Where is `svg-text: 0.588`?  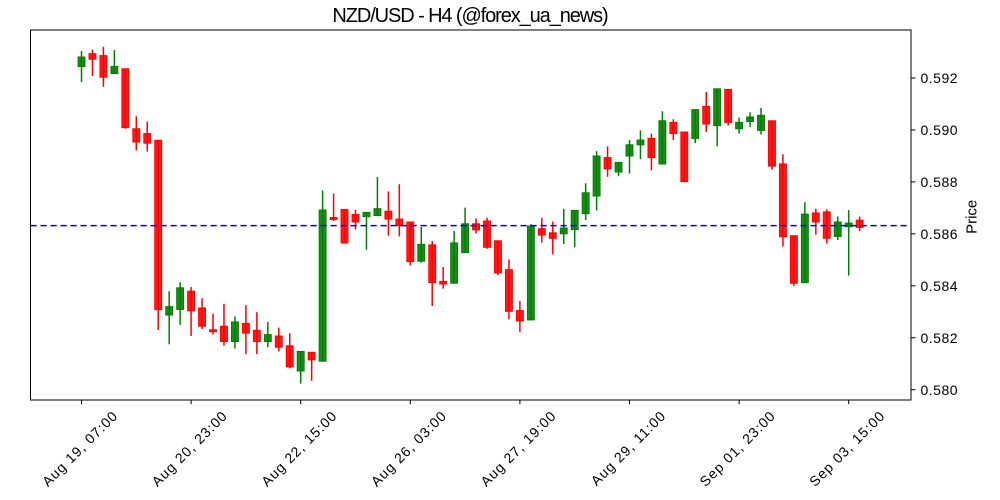
svg-text: 0.588 is located at coordinates (940, 182).